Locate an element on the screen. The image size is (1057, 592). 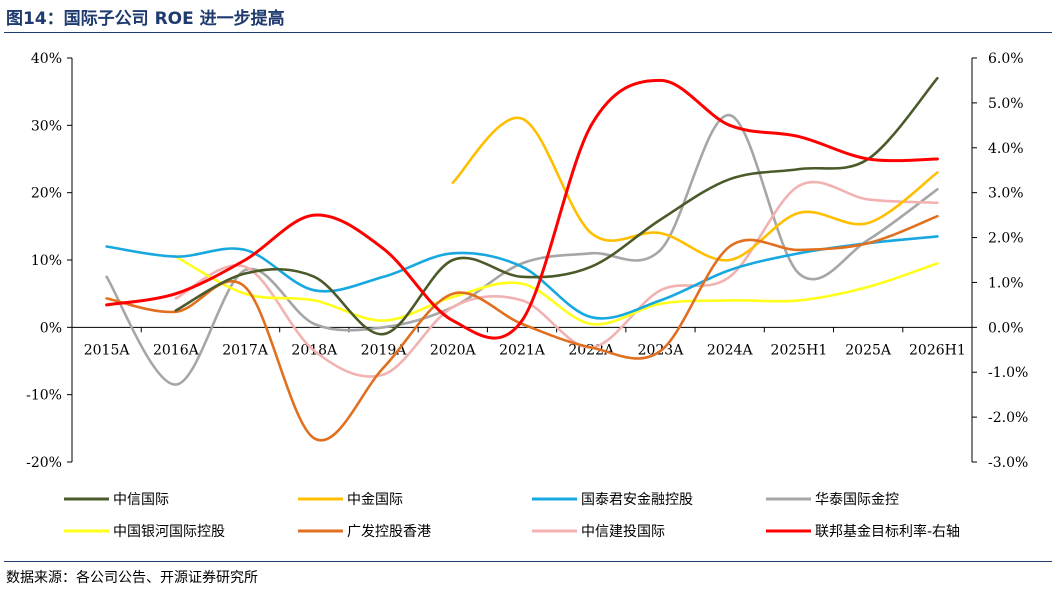
x-axis-tick-label: 2025A is located at coordinates (868, 350).